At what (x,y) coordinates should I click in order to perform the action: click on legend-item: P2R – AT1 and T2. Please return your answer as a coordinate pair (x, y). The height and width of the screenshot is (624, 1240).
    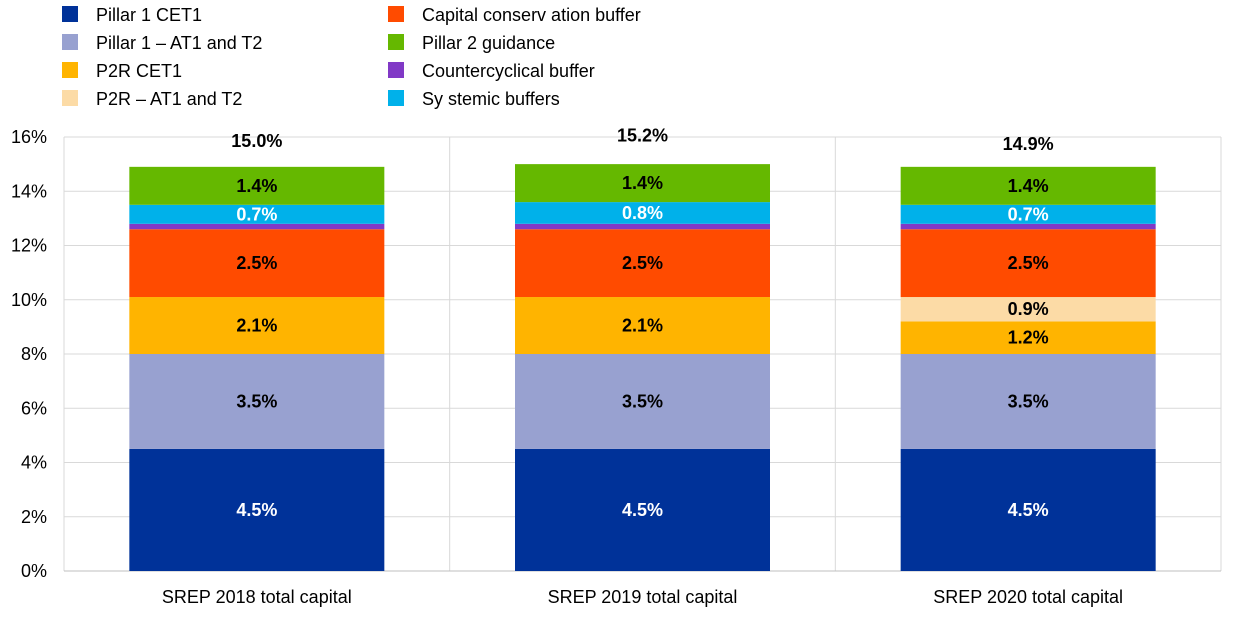
    Looking at the image, I should click on (152, 99).